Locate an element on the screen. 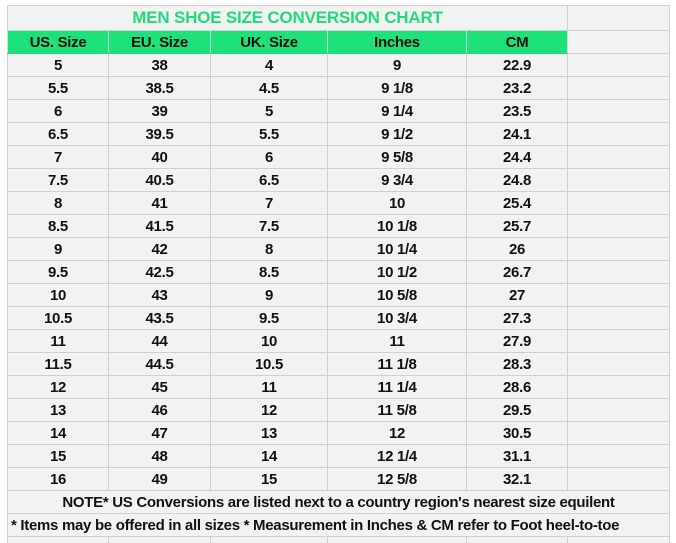 Image resolution: width=676 pixels, height=543 pixels. cell-us: 7 is located at coordinates (58, 157).